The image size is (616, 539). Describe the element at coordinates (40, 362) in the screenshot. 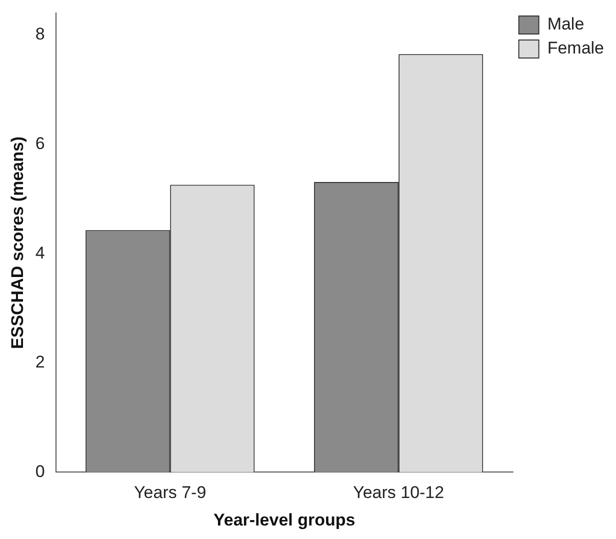

I see `y-tick-label: 2` at that location.